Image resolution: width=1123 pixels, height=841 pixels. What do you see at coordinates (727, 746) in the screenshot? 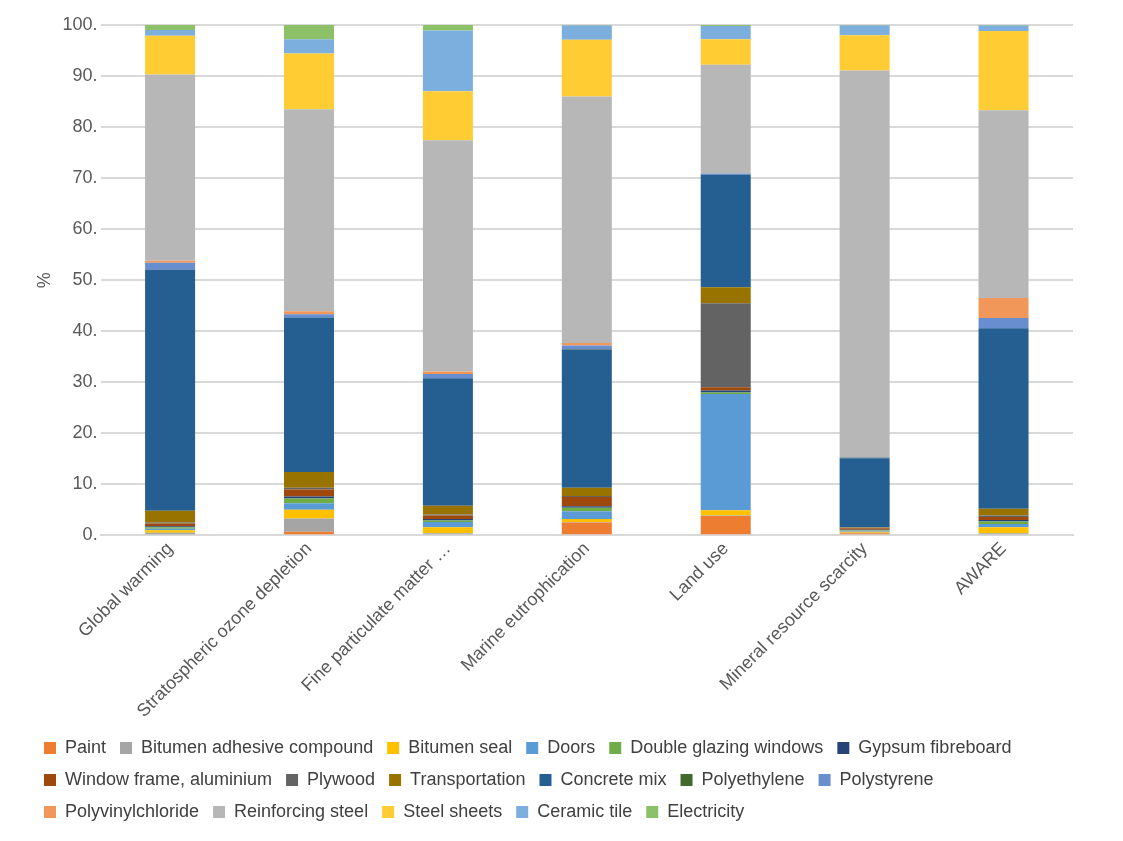
I see `legend-label: Double glazing windows` at bounding box center [727, 746].